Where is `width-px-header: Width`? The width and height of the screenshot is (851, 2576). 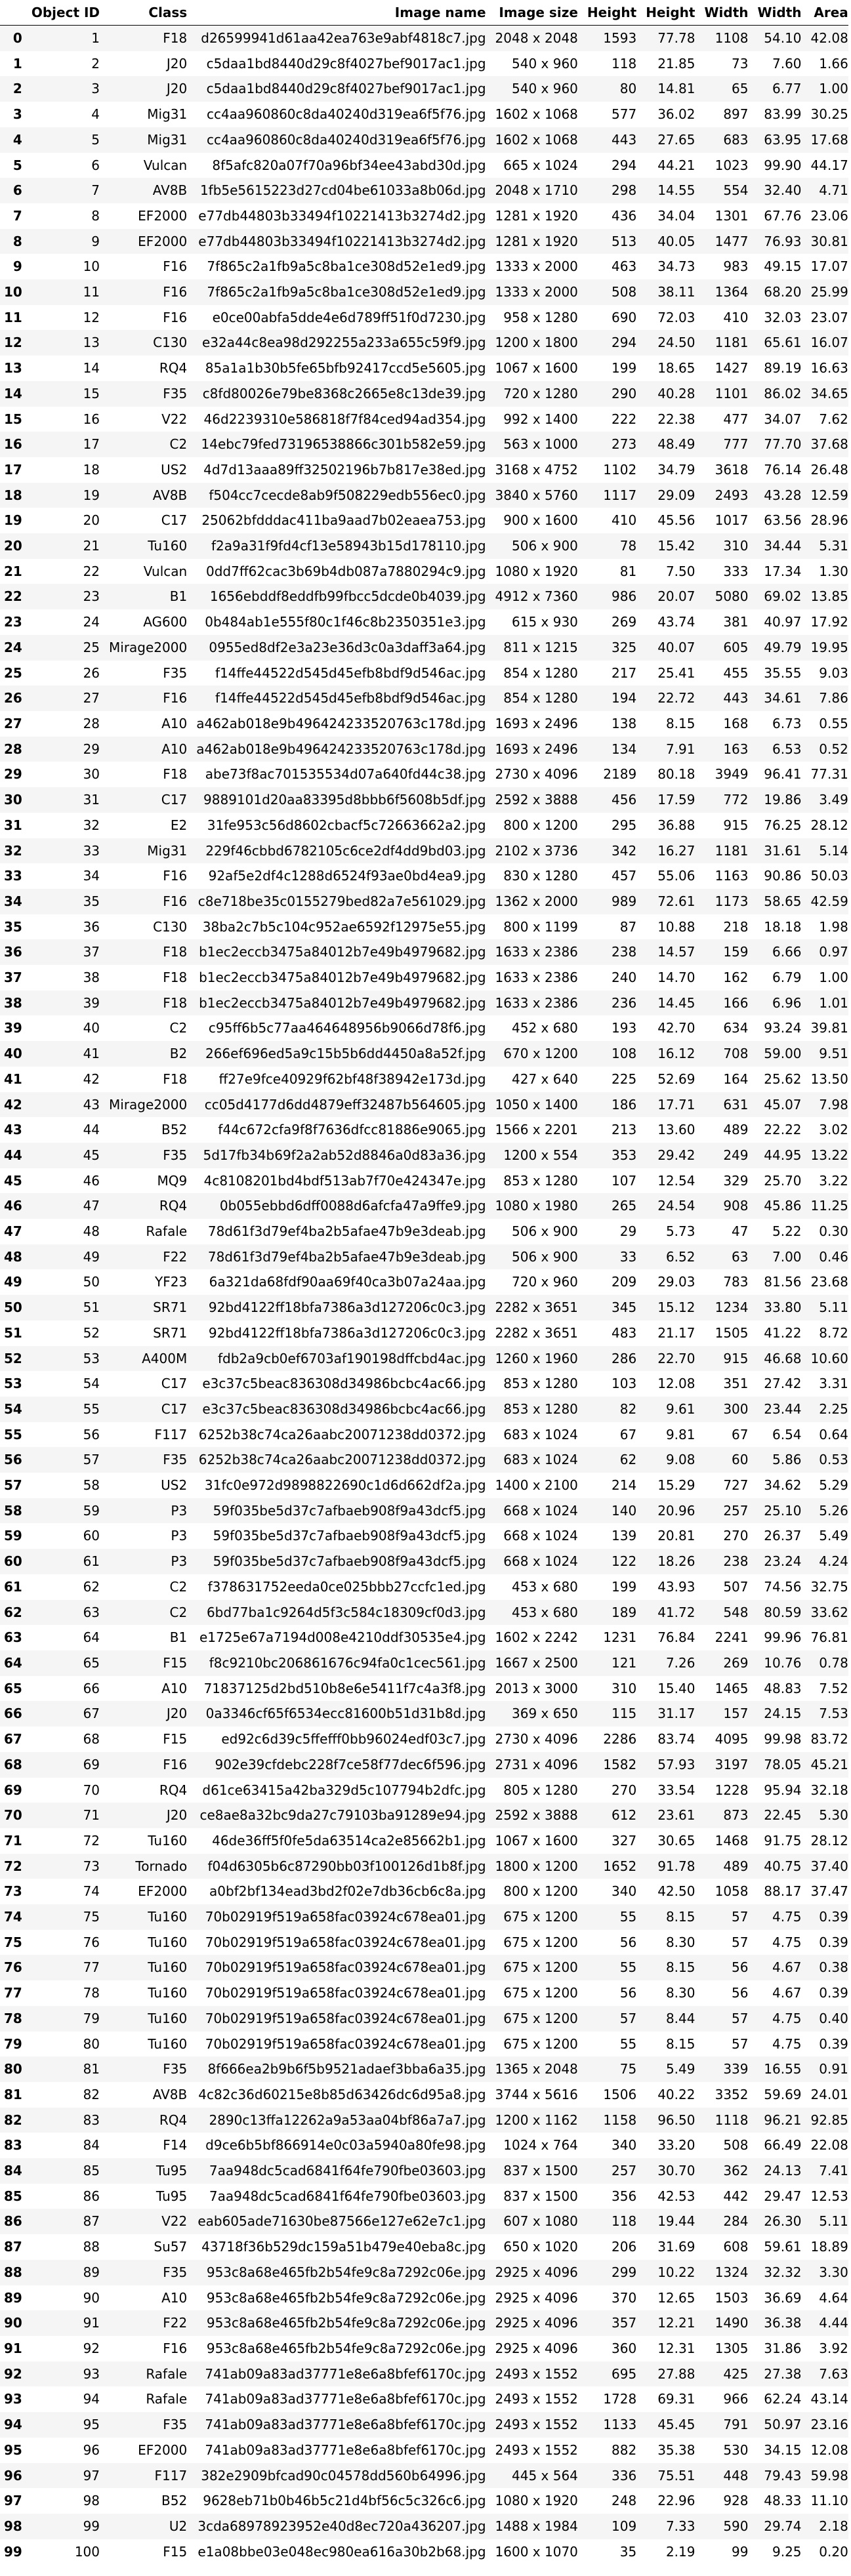
width-px-header: Width is located at coordinates (722, 13).